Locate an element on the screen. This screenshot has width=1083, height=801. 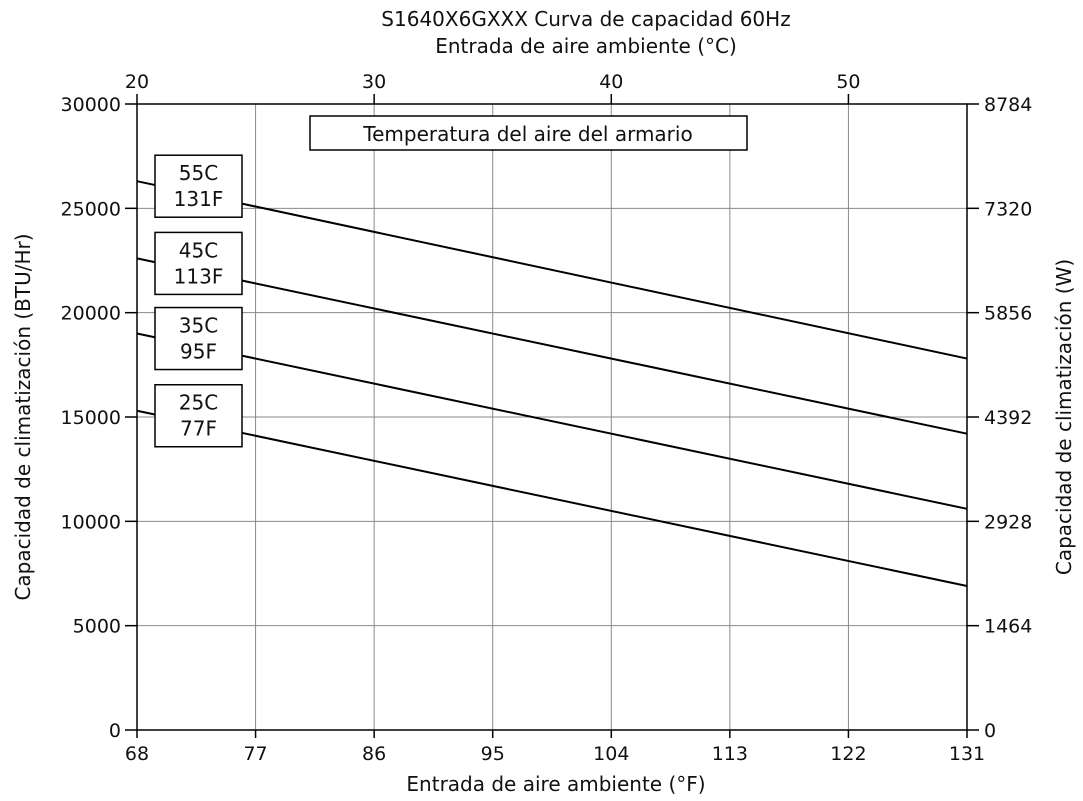
y-left-axis-title: Capacidad de climatización (BTU/Hr) is located at coordinates (23, 416).